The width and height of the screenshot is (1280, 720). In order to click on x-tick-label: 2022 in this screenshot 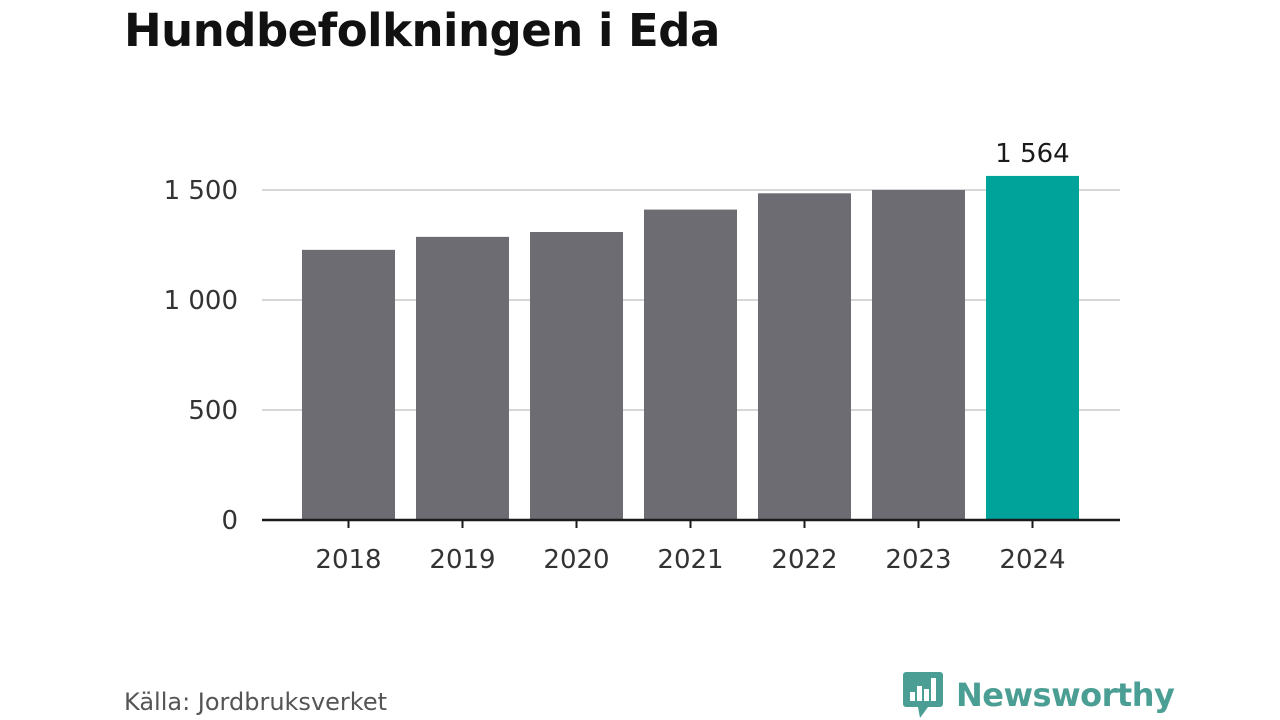, I will do `click(804, 560)`.